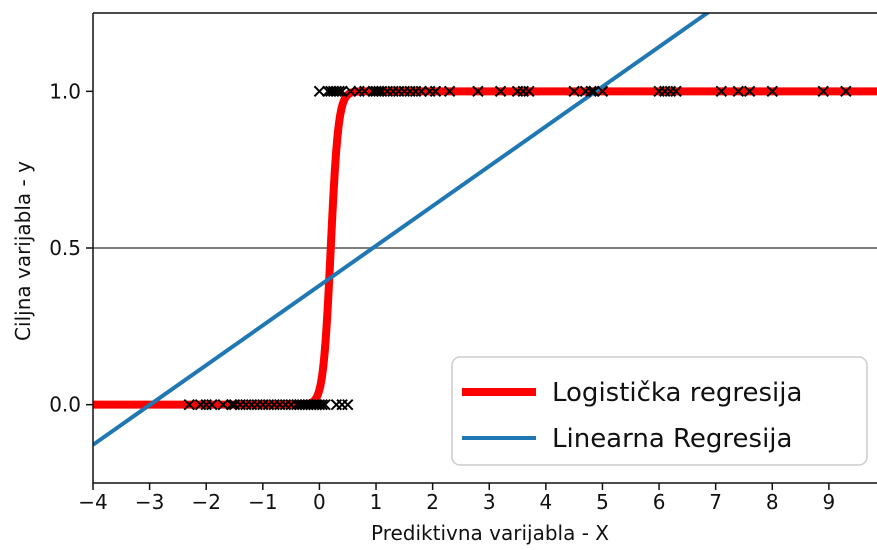 The width and height of the screenshot is (877, 550). What do you see at coordinates (65, 91) in the screenshot?
I see `y-tick-label: 1.0` at bounding box center [65, 91].